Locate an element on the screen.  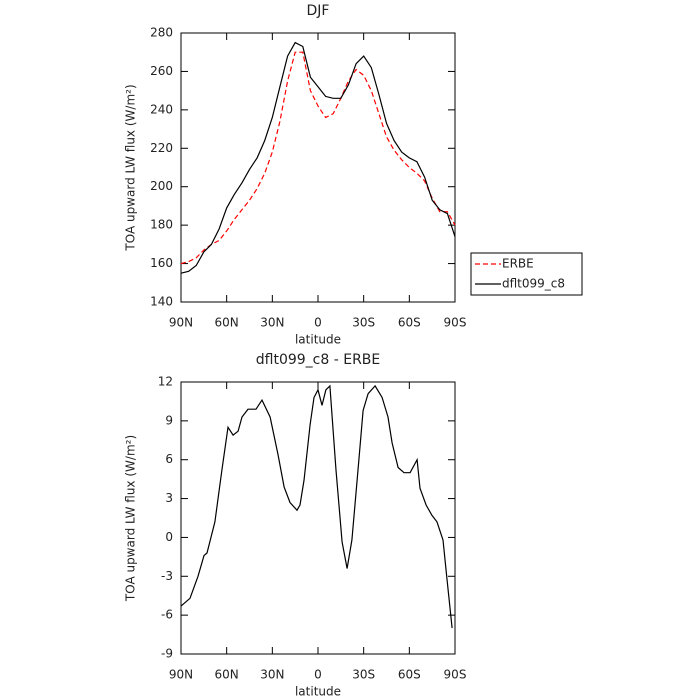
y-tick-label: 240 is located at coordinates (161, 109).